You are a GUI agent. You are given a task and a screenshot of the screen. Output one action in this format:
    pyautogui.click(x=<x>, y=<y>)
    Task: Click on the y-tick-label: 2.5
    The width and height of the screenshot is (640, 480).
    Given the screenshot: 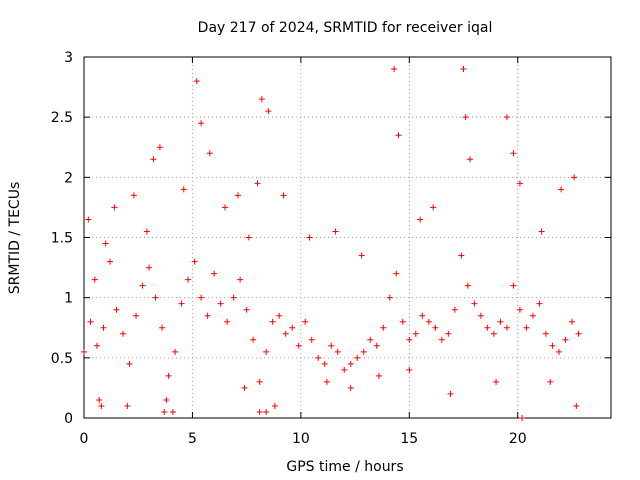 What is the action you would take?
    pyautogui.click(x=62, y=118)
    